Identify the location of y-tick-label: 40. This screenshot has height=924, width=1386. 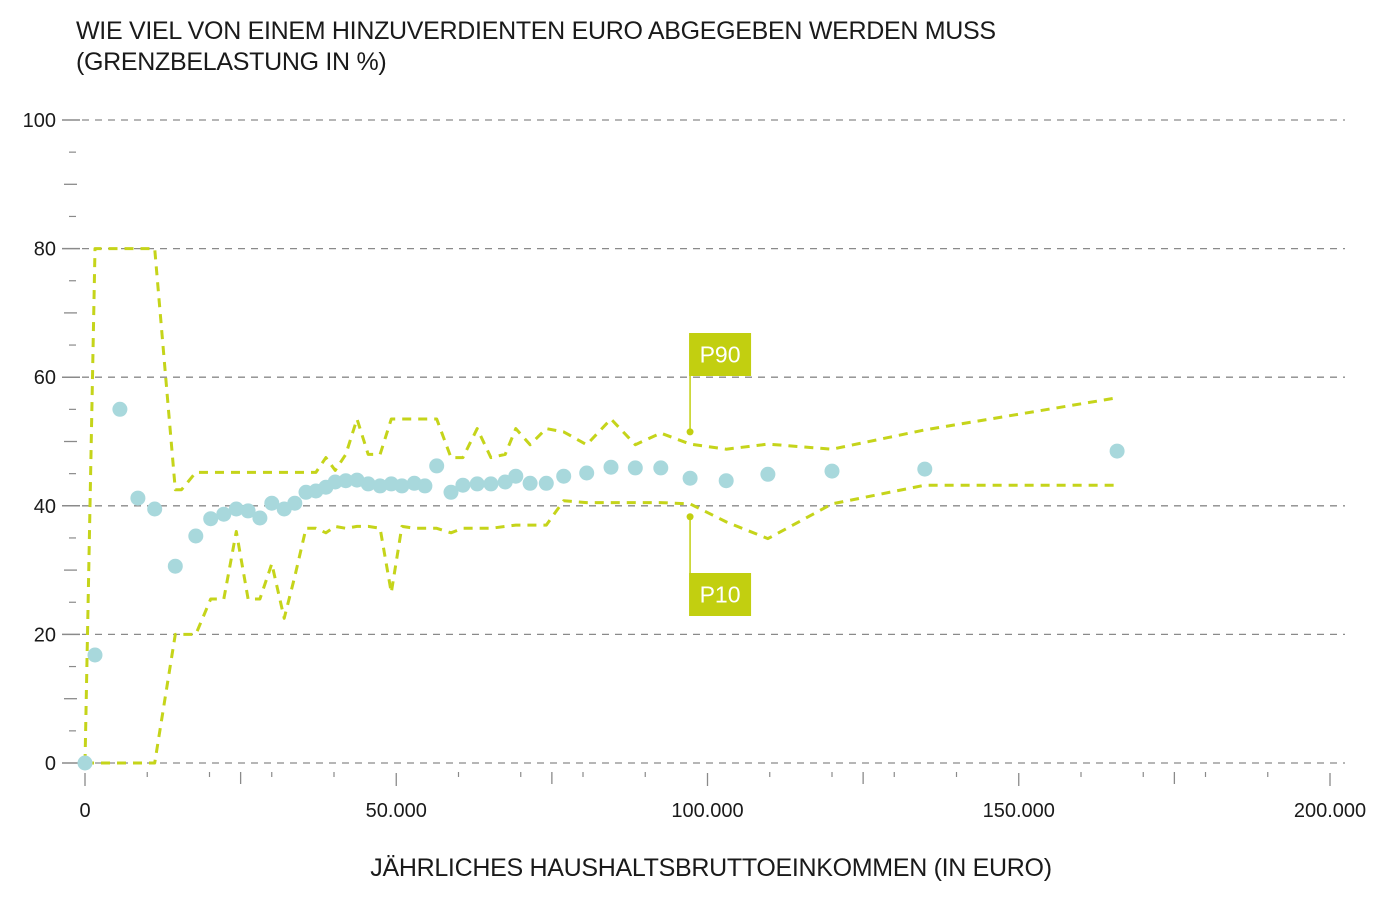
(45, 507).